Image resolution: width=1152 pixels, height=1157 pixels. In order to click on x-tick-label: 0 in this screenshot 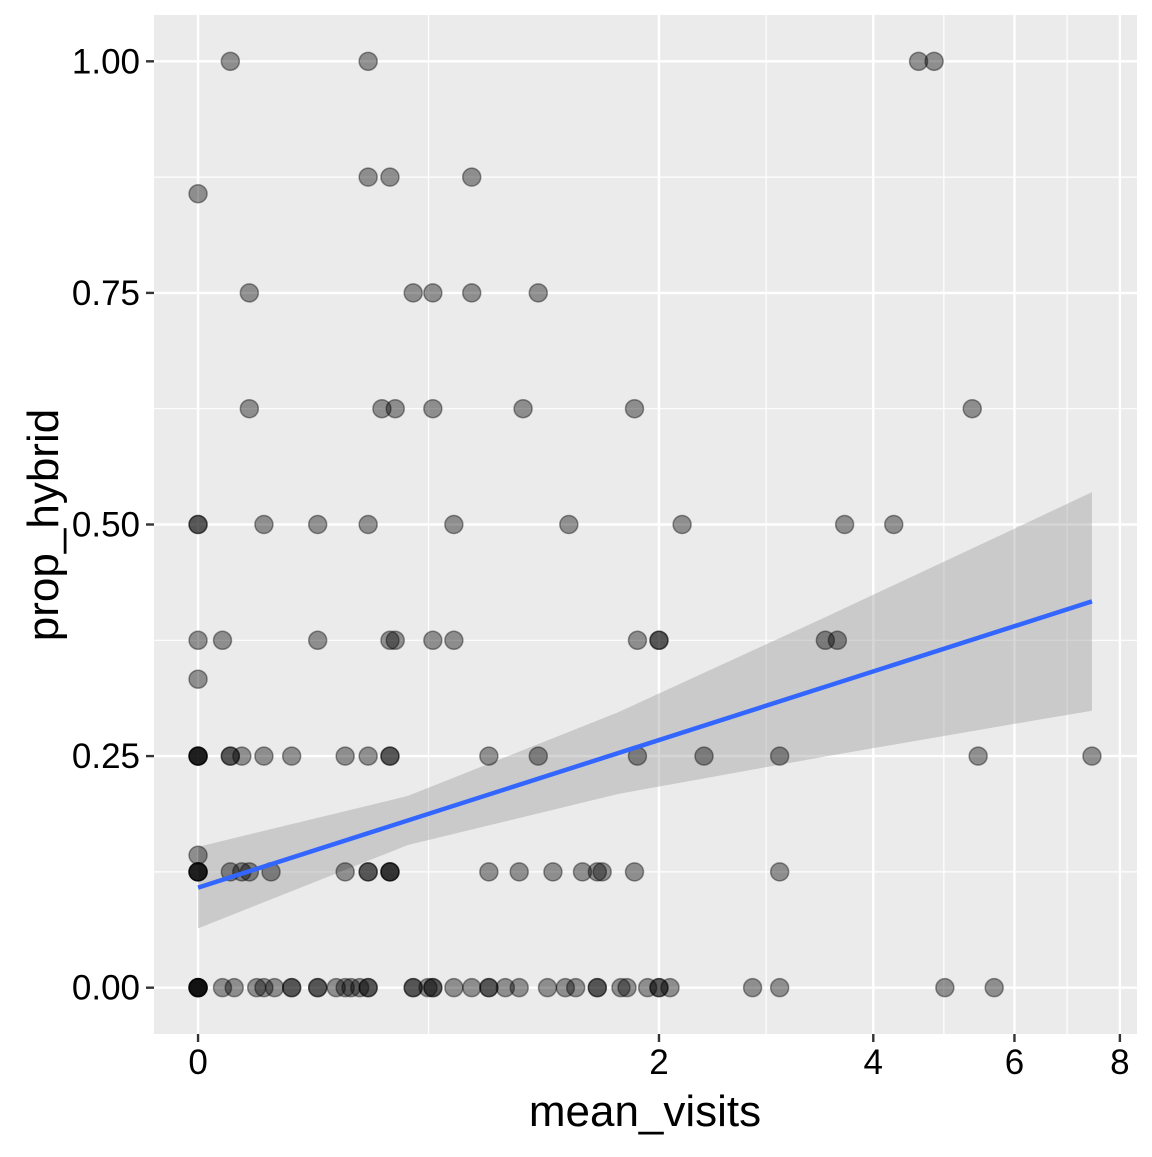, I will do `click(197, 1062)`.